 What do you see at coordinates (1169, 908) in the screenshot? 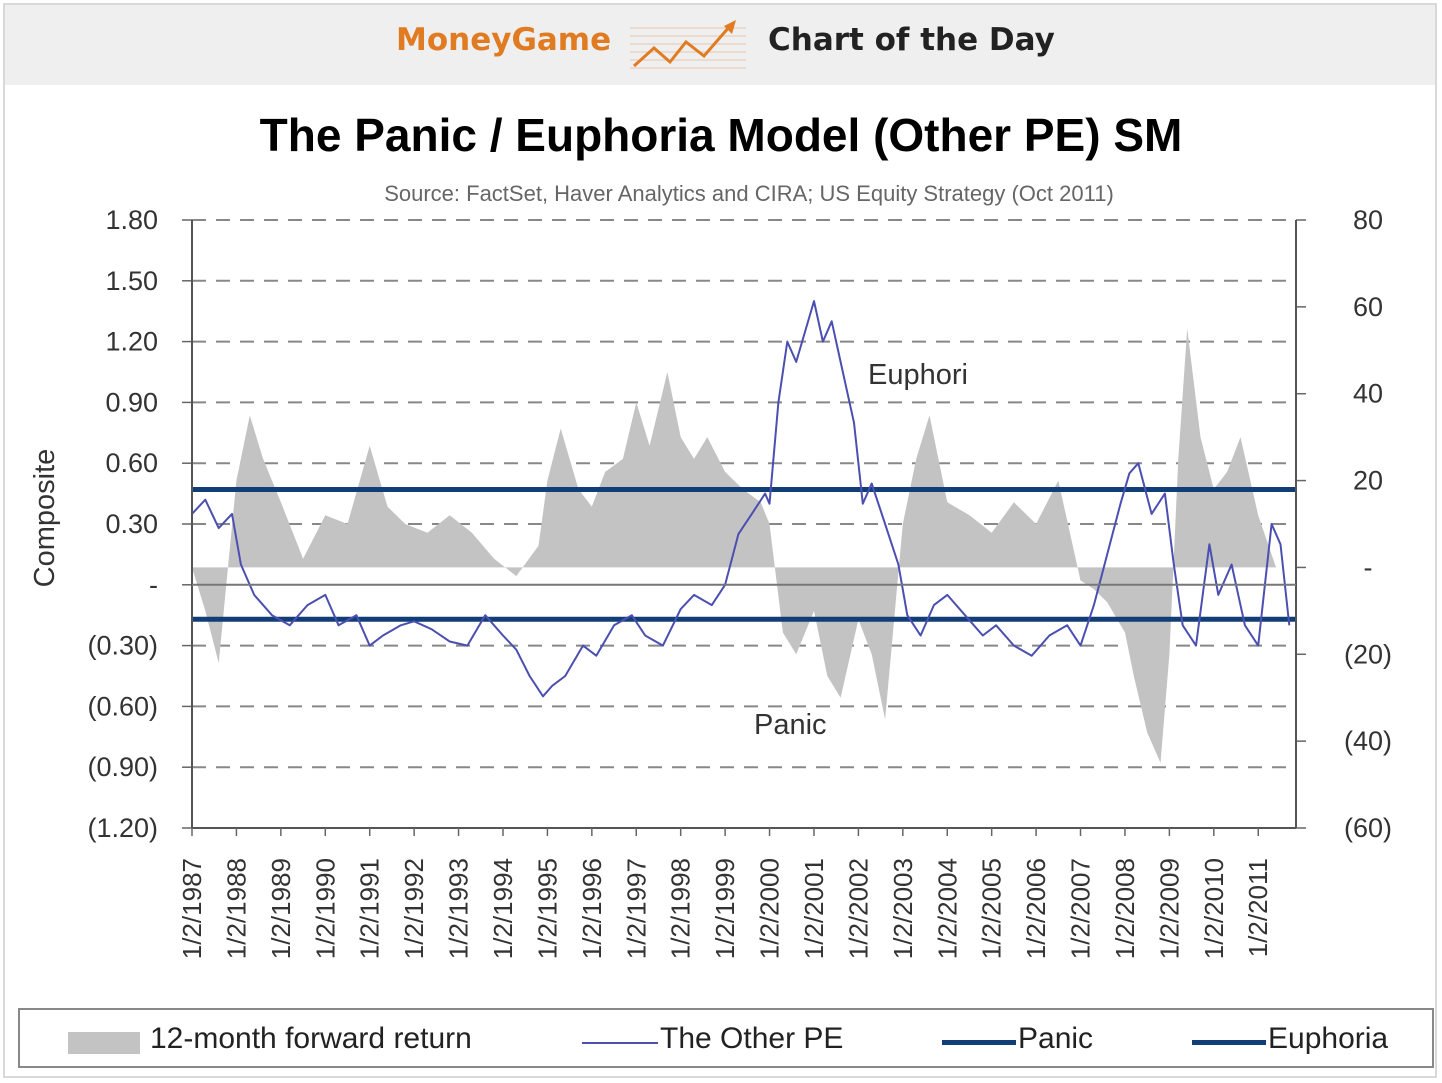
I see `x-tick-label: 1/2/2009` at bounding box center [1169, 908].